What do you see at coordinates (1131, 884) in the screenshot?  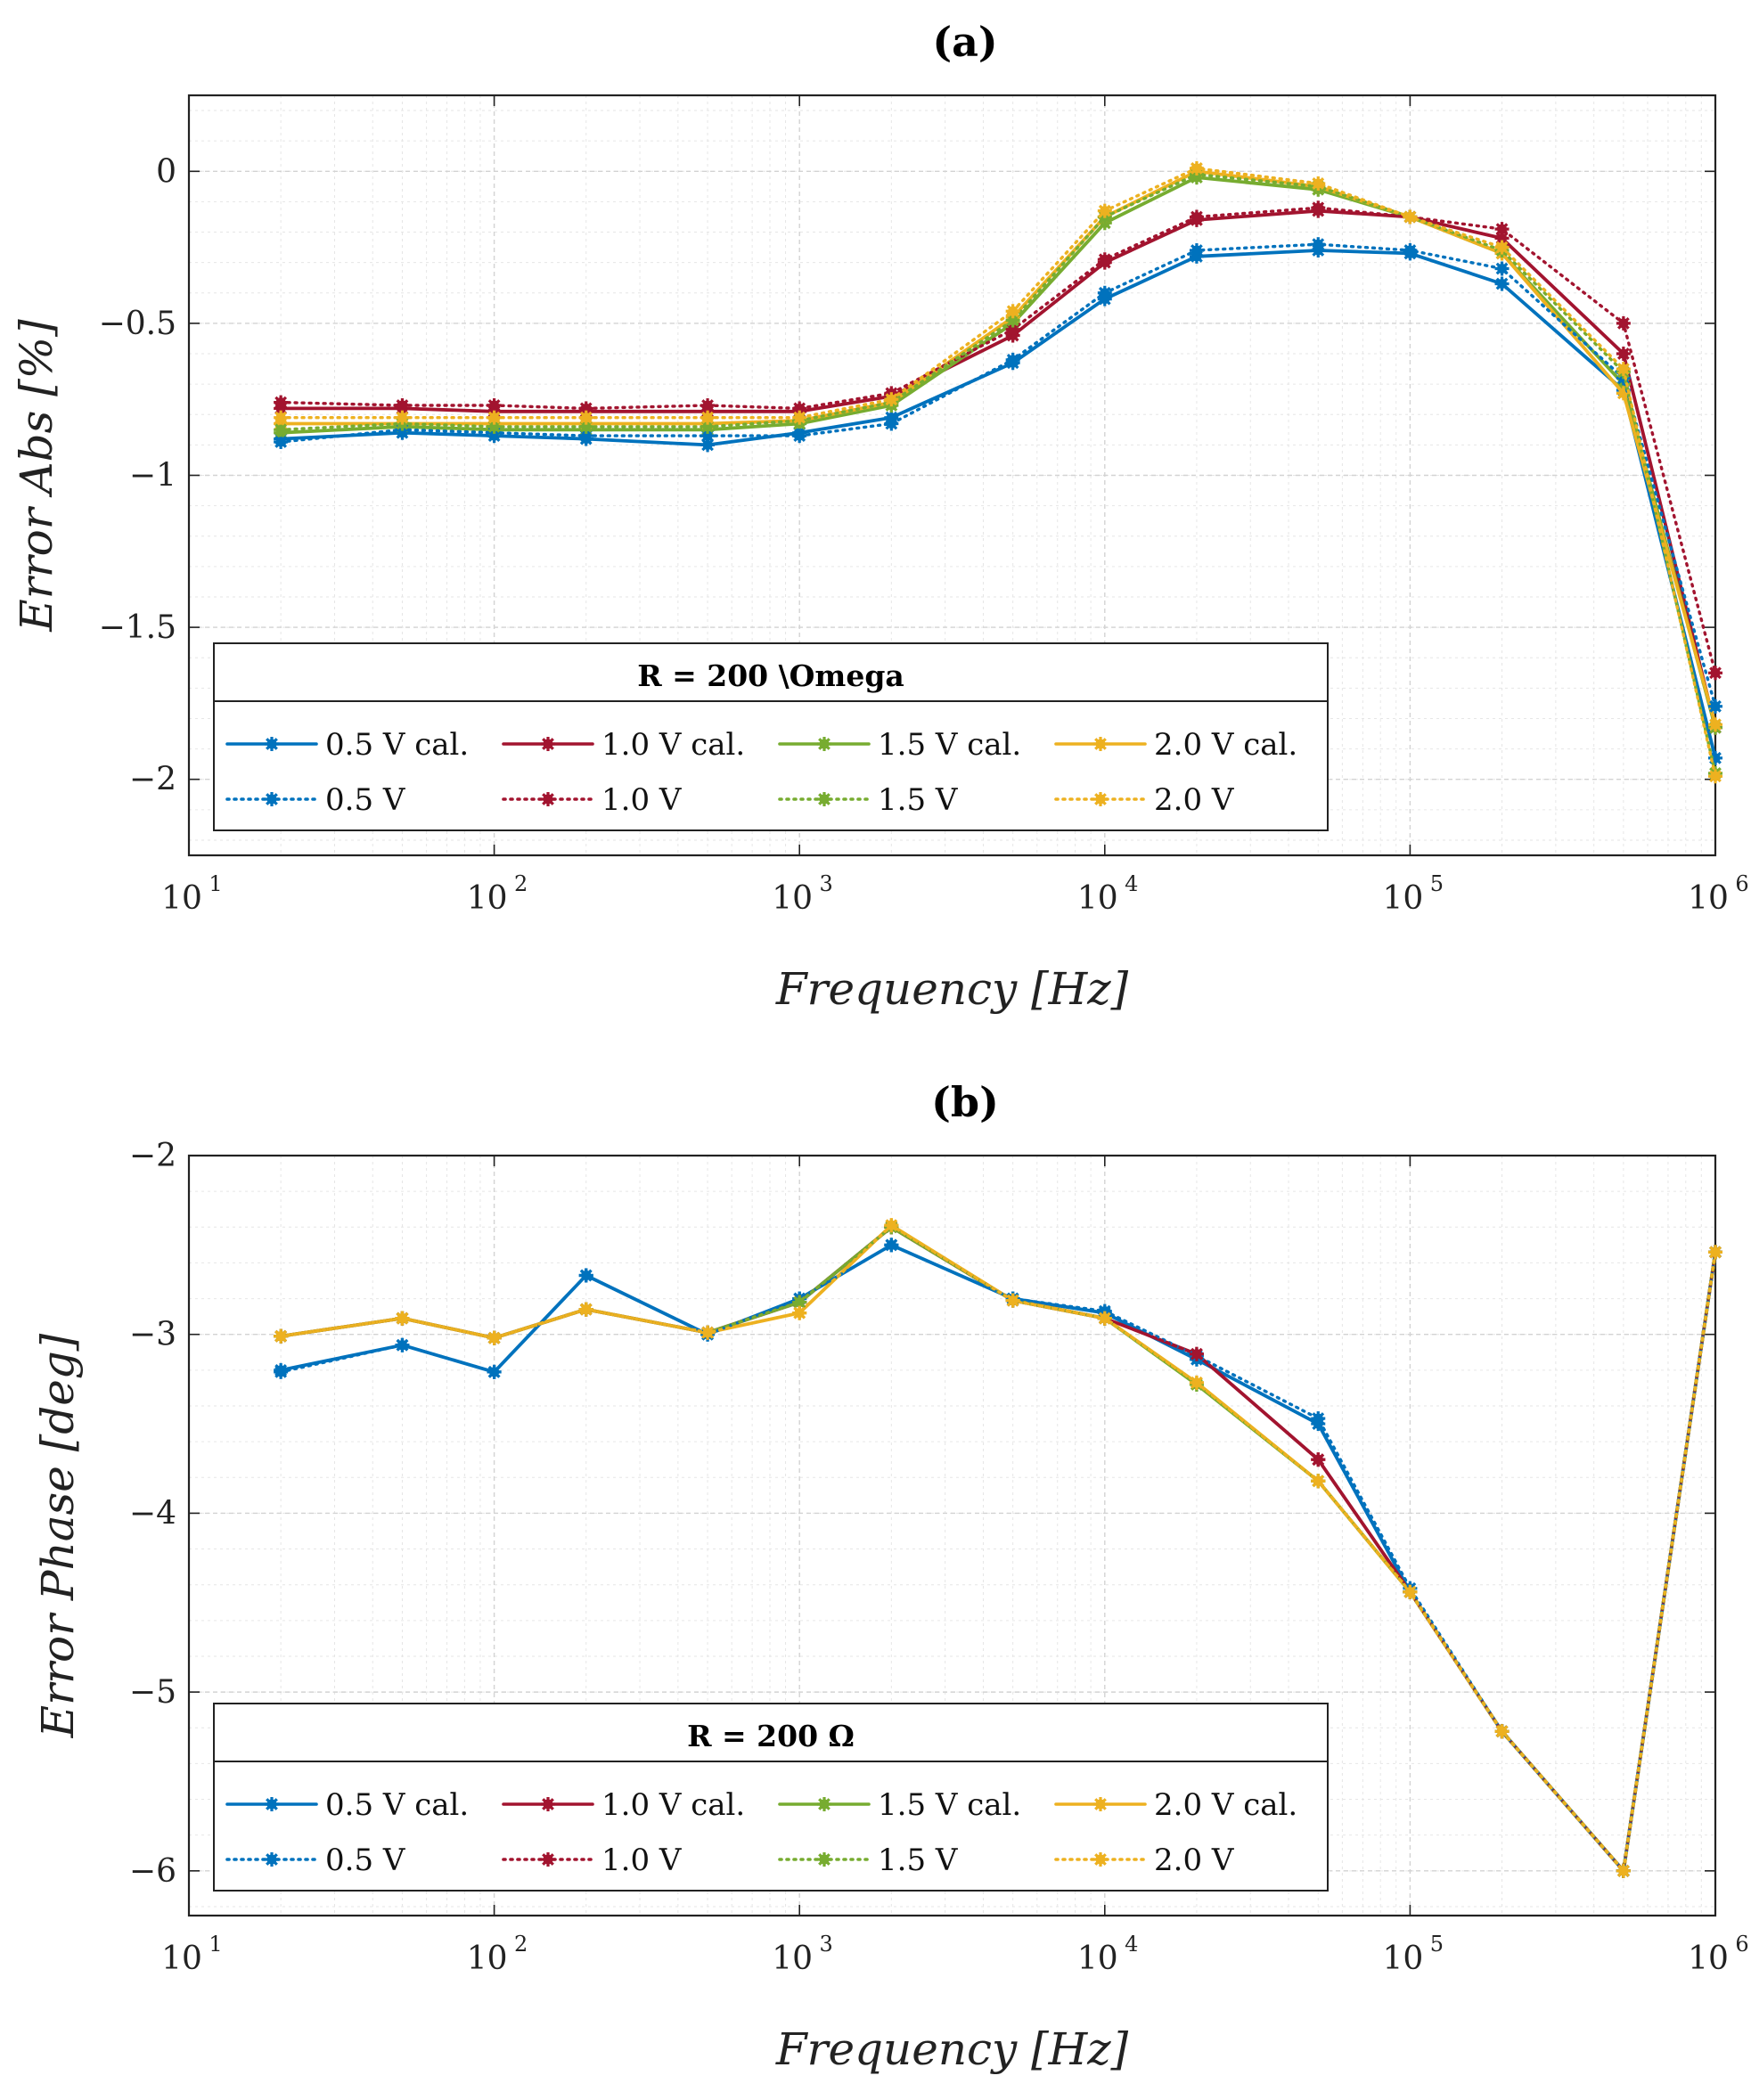 I see `pa-x-tick-exponent: 4` at bounding box center [1131, 884].